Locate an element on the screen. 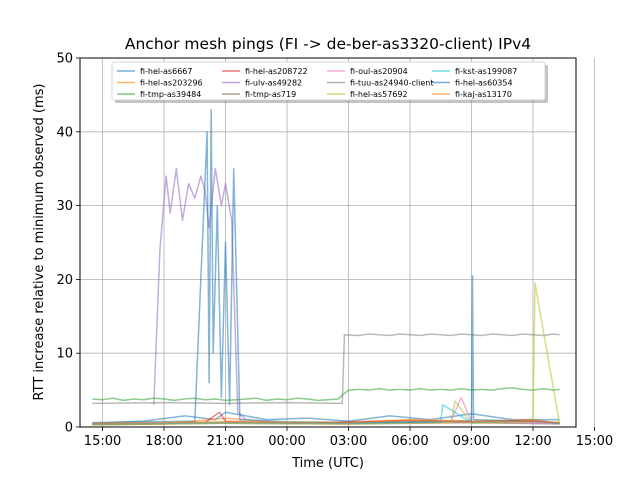 This screenshot has height=480, width=640. series-line-fi-tmp-as39484 is located at coordinates (326, 394).